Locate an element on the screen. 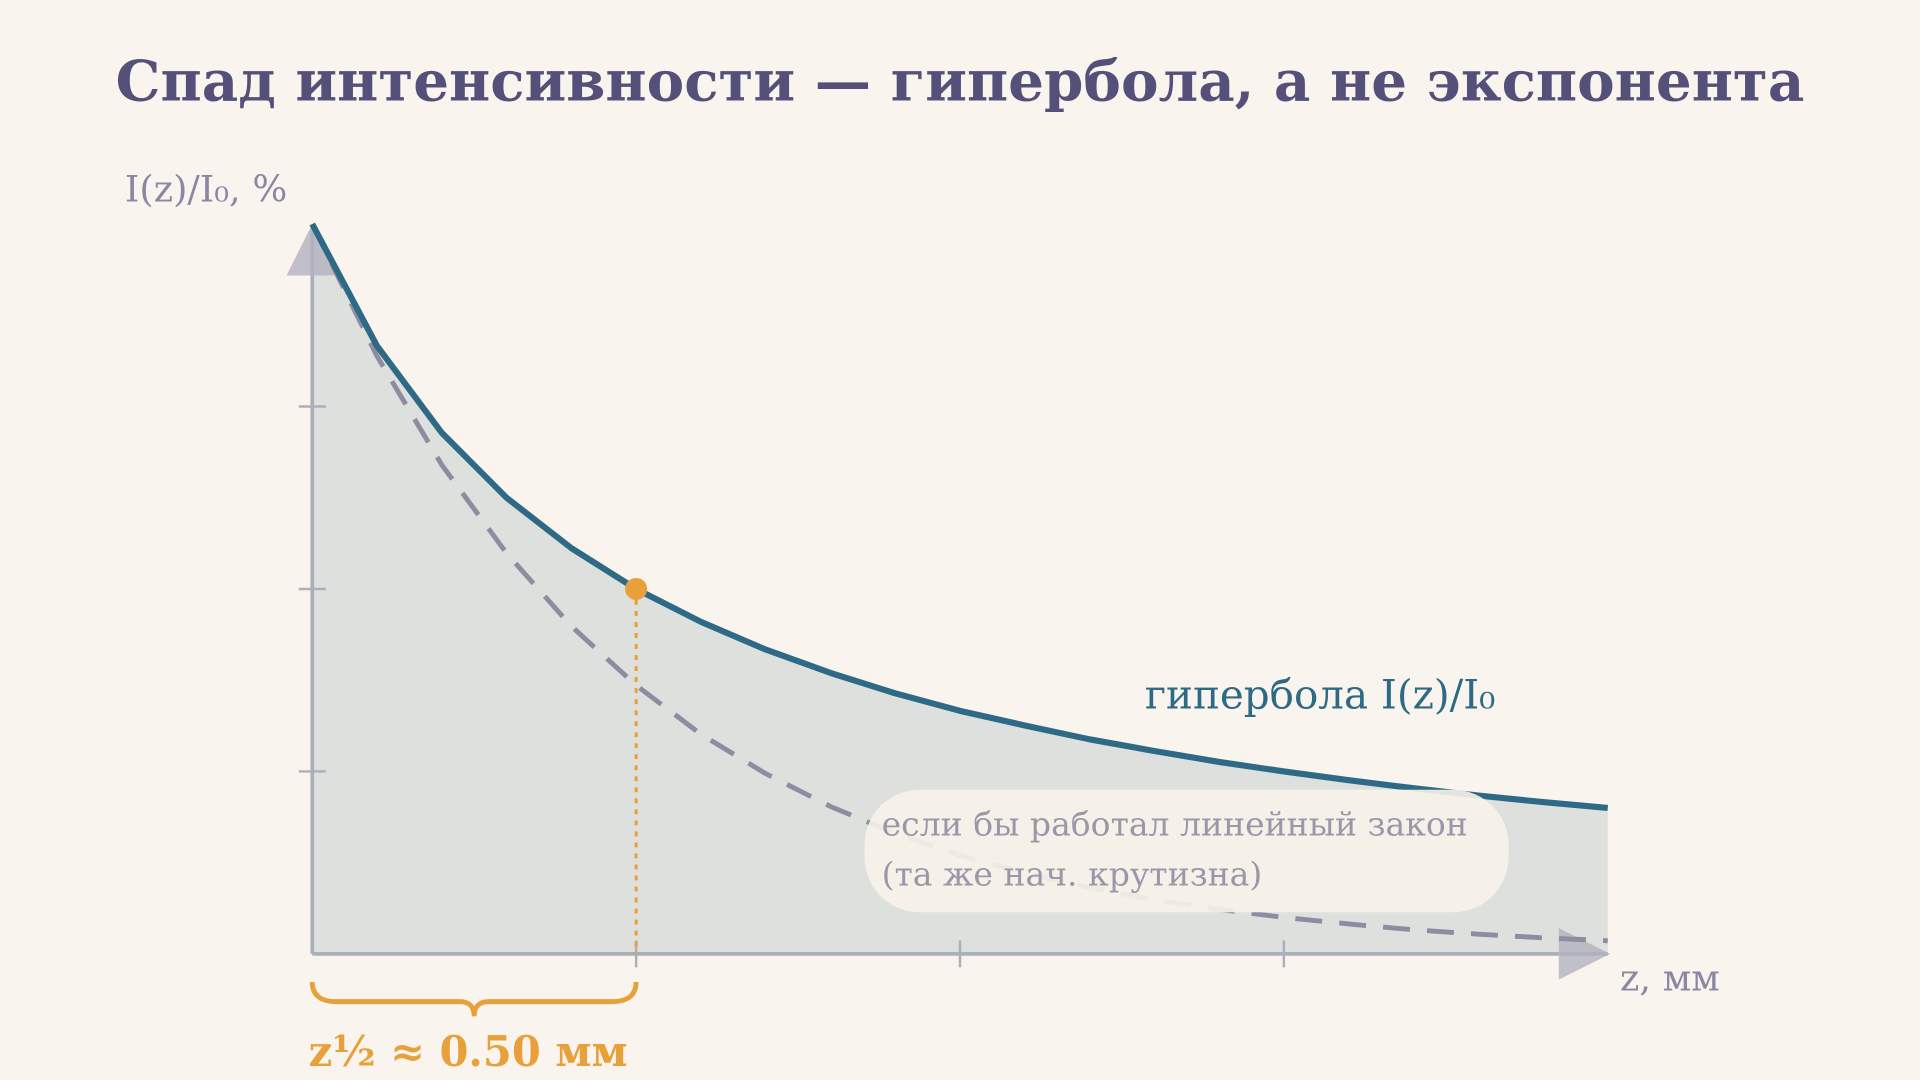 This screenshot has width=1920, height=1080. series-label: гипербола I(z)/I₀ is located at coordinates (1320, 694).